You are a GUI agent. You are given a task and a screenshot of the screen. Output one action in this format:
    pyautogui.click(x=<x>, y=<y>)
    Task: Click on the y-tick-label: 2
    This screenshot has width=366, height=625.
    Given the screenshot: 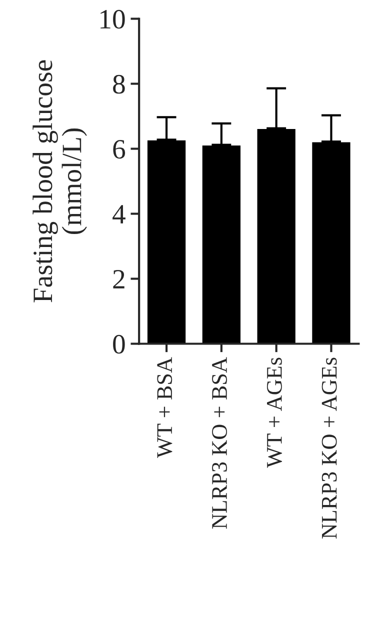 What is the action you would take?
    pyautogui.click(x=118, y=279)
    